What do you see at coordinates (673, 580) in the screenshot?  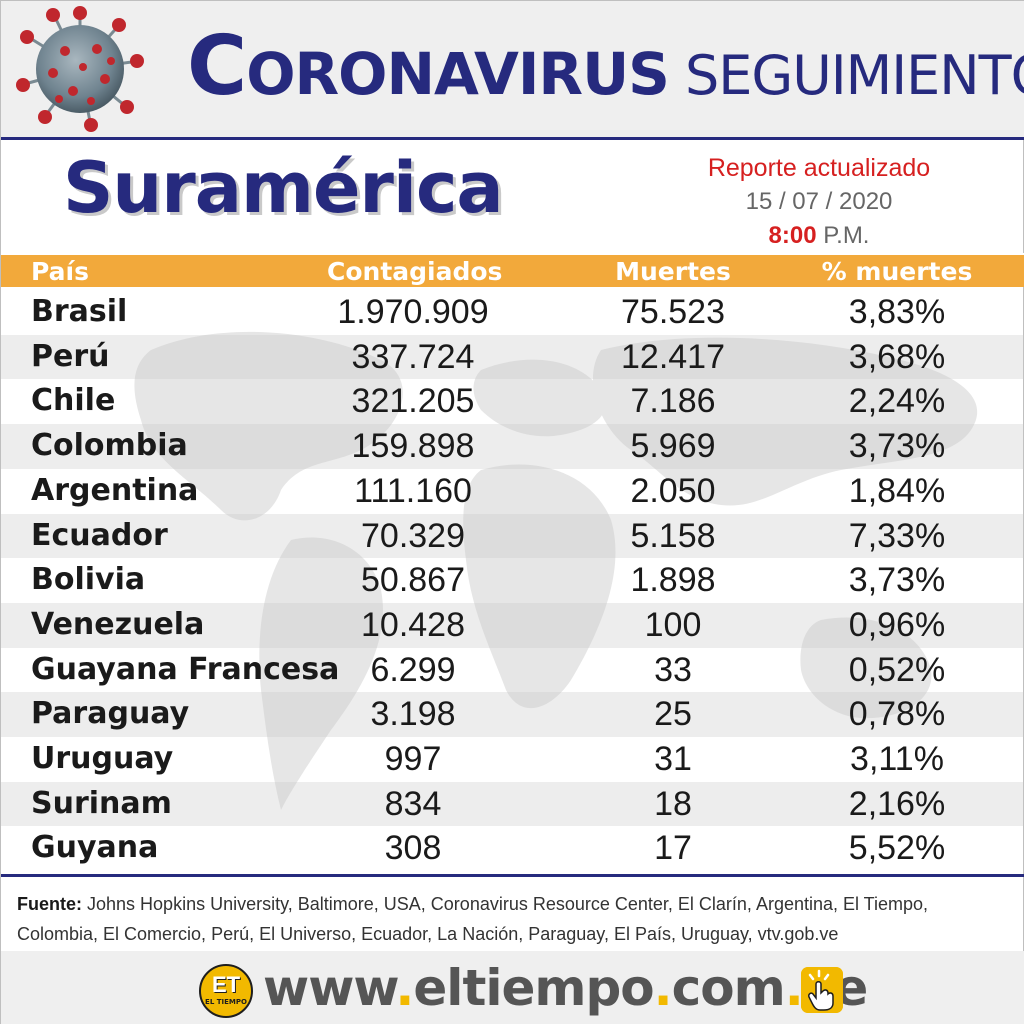 I see `cell-deaths: 1.898` at bounding box center [673, 580].